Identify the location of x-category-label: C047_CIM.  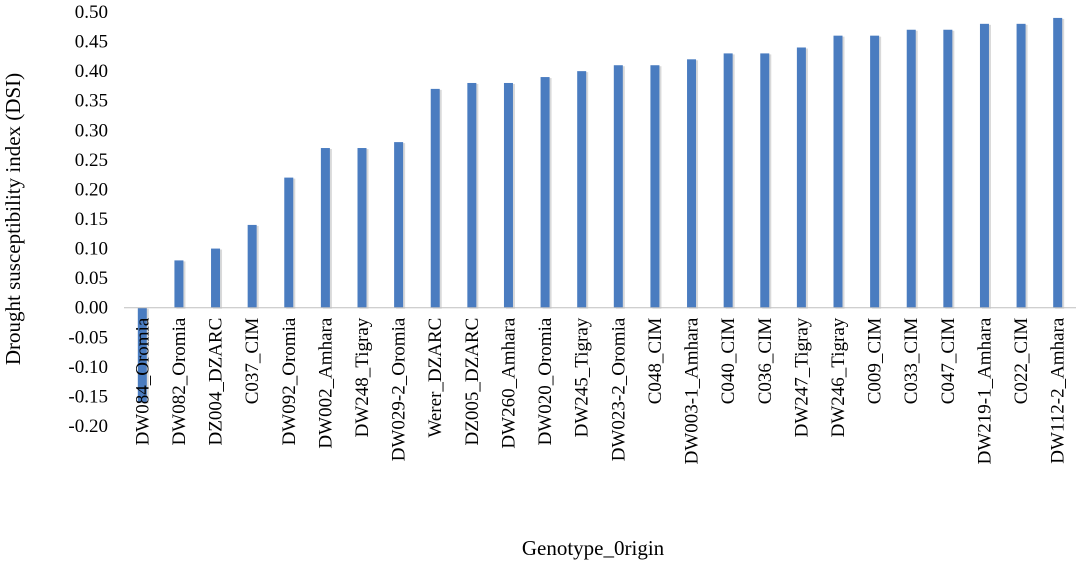
(948, 361).